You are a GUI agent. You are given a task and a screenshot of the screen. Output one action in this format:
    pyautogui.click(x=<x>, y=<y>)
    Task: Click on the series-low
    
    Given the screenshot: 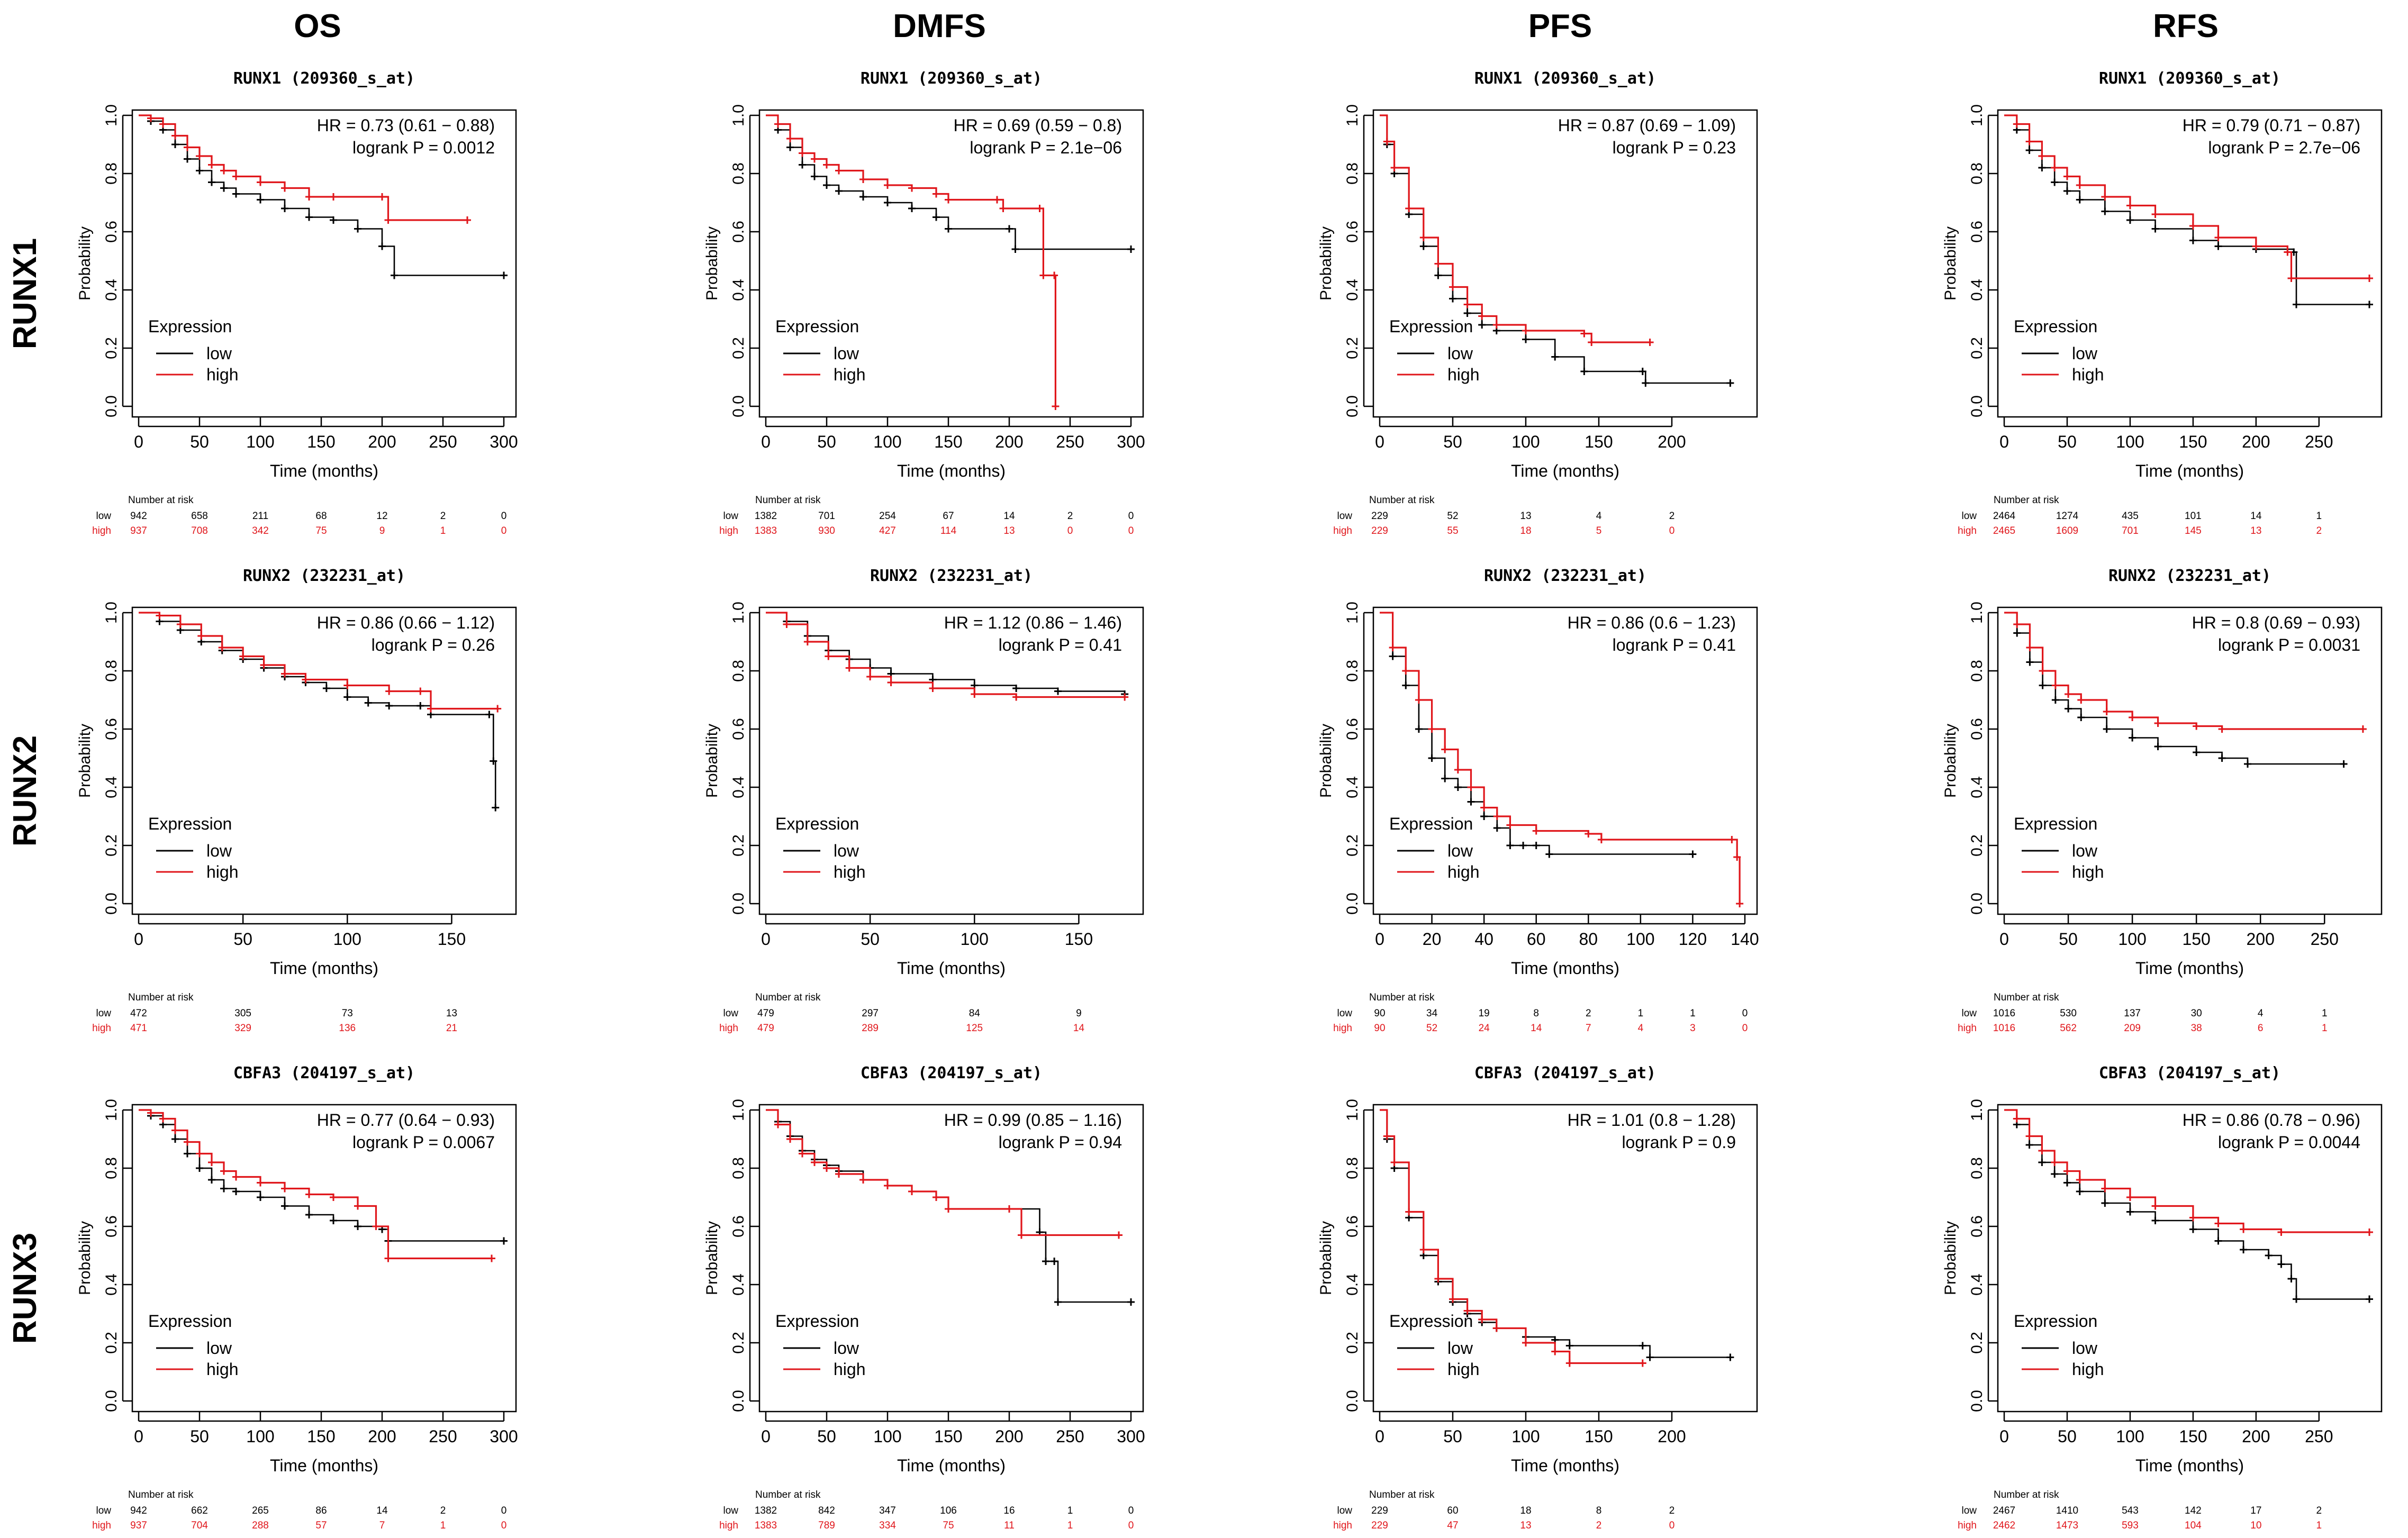 What is the action you would take?
    pyautogui.click(x=1557, y=250)
    